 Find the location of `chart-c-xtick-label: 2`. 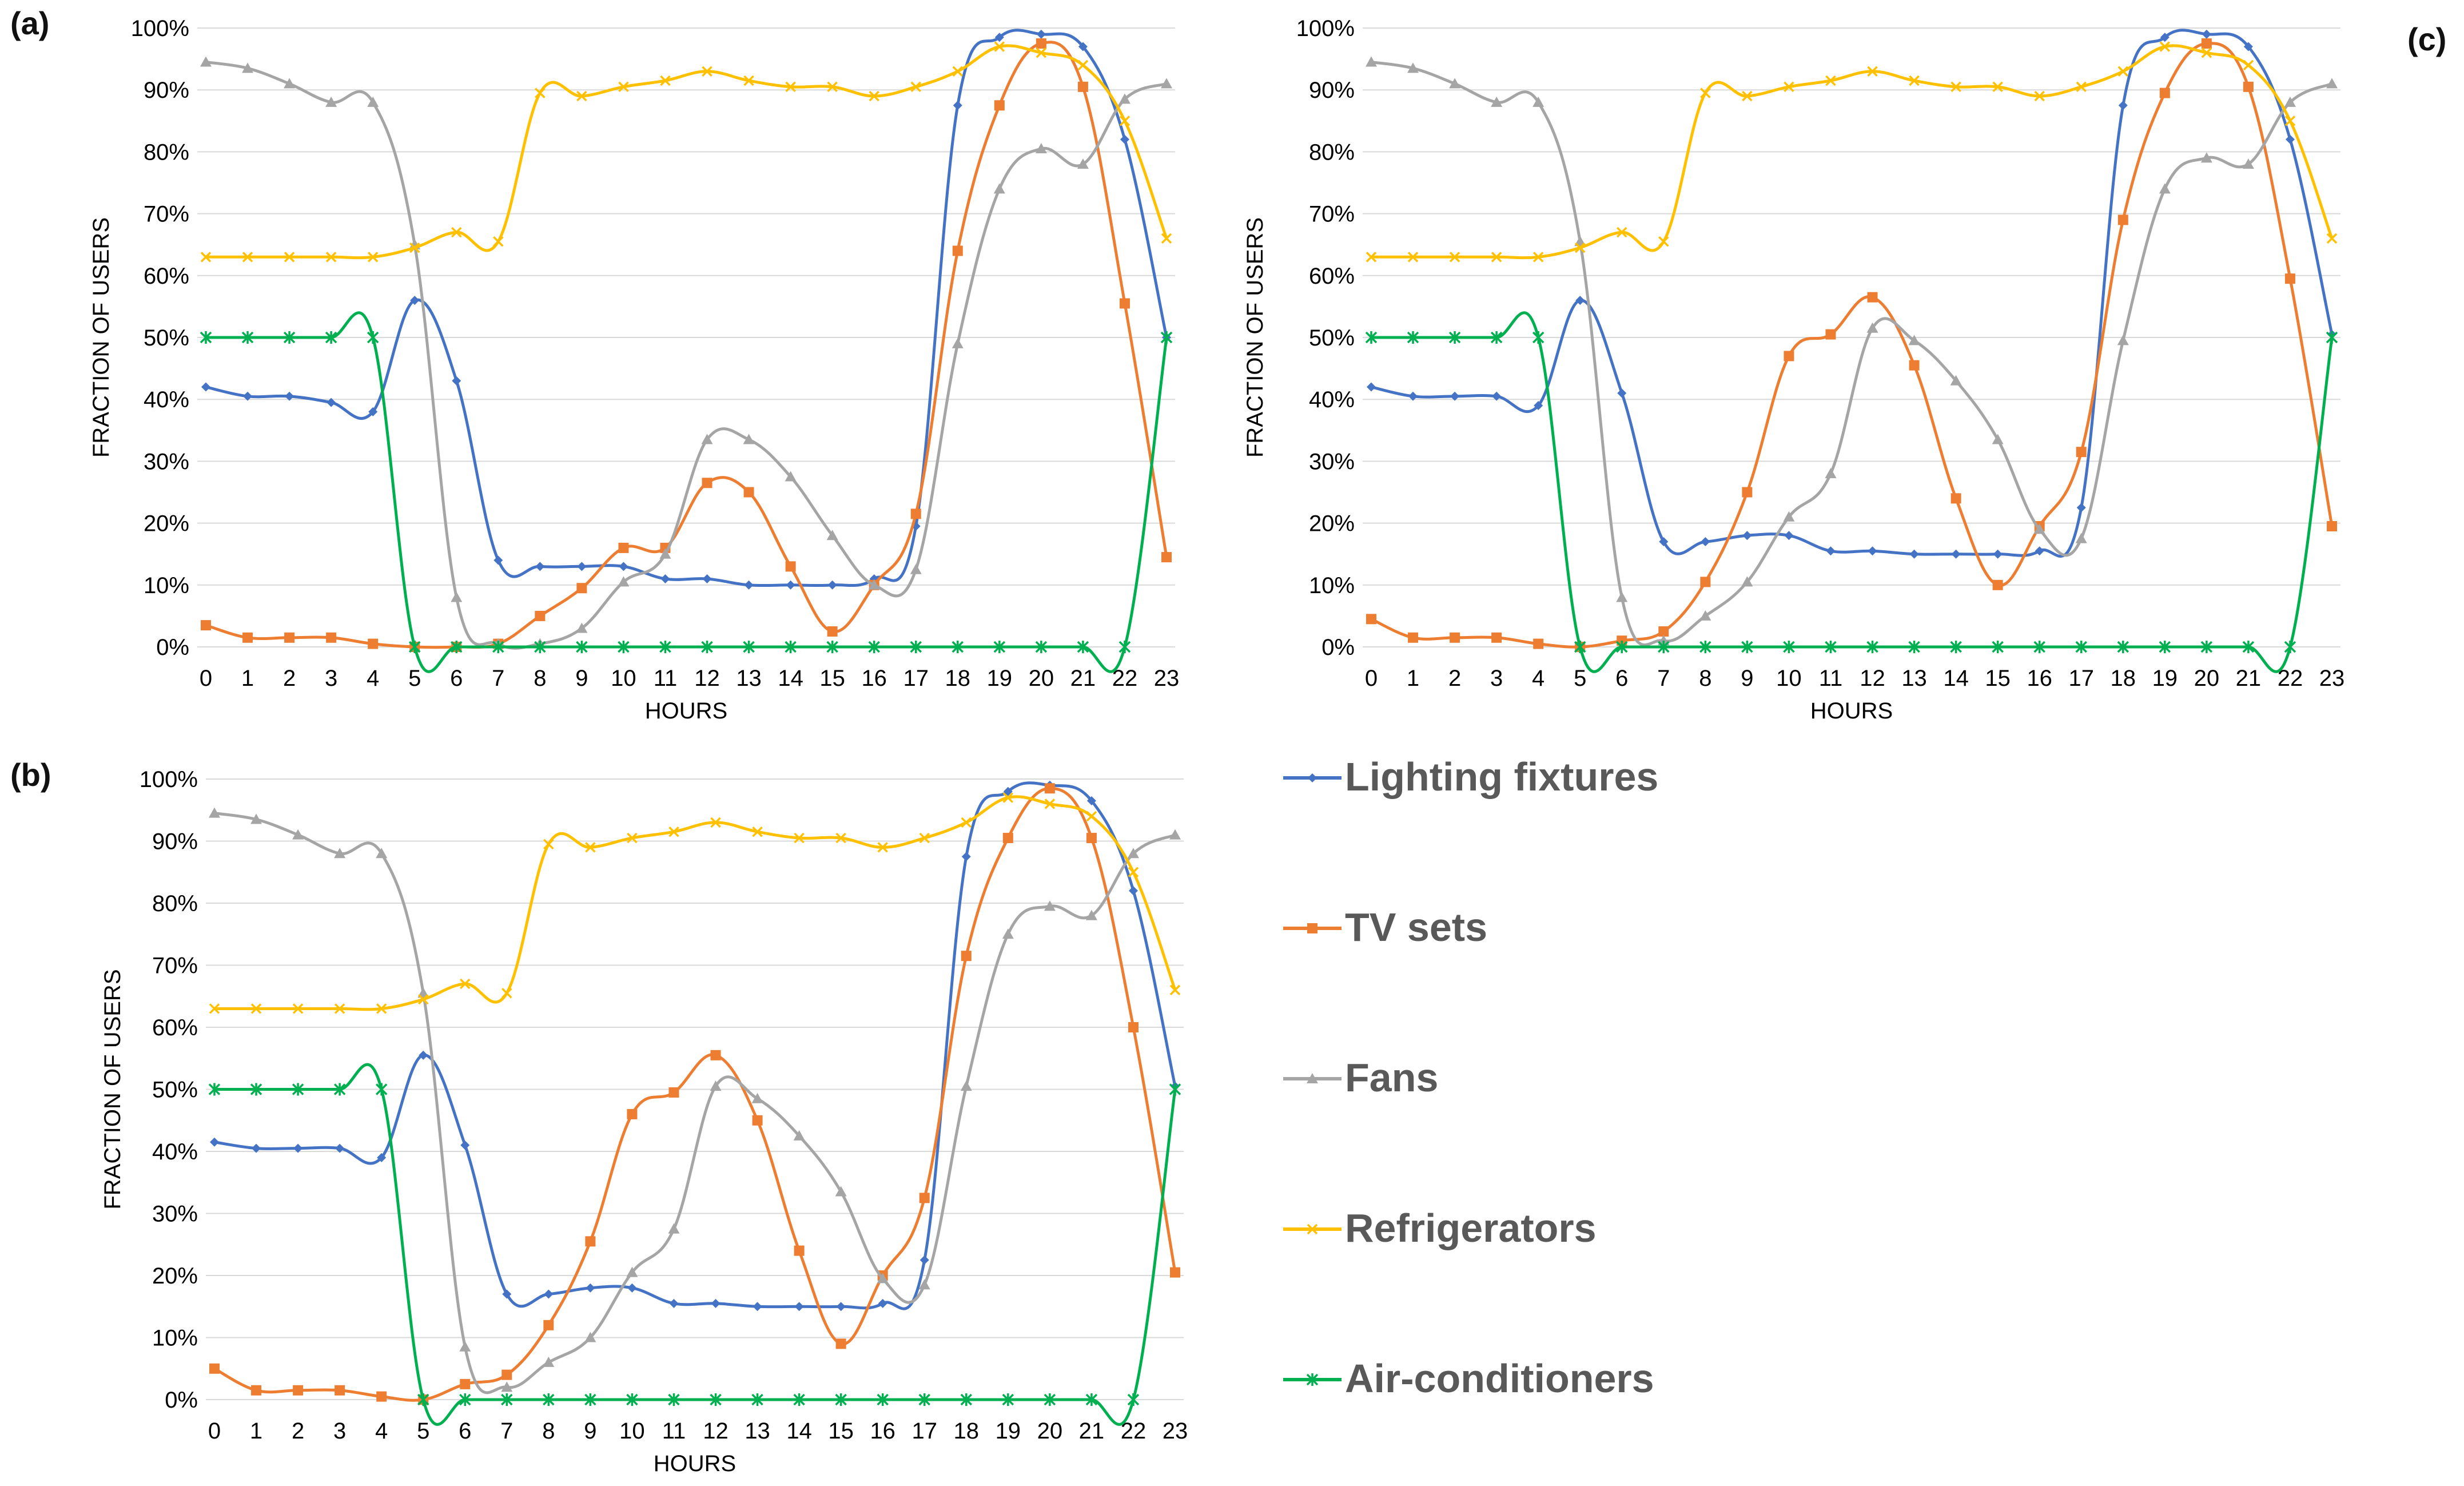

chart-c-xtick-label: 2 is located at coordinates (1454, 678).